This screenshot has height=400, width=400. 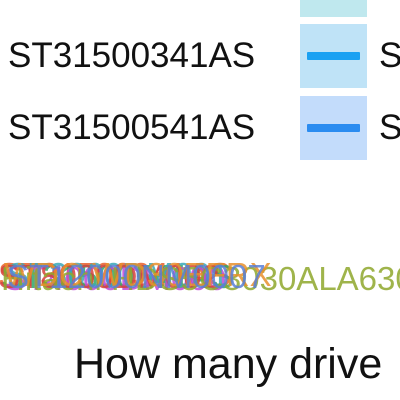 I want to click on overlapping-tick-label: ST12000NM0007, so click(x=136, y=276).